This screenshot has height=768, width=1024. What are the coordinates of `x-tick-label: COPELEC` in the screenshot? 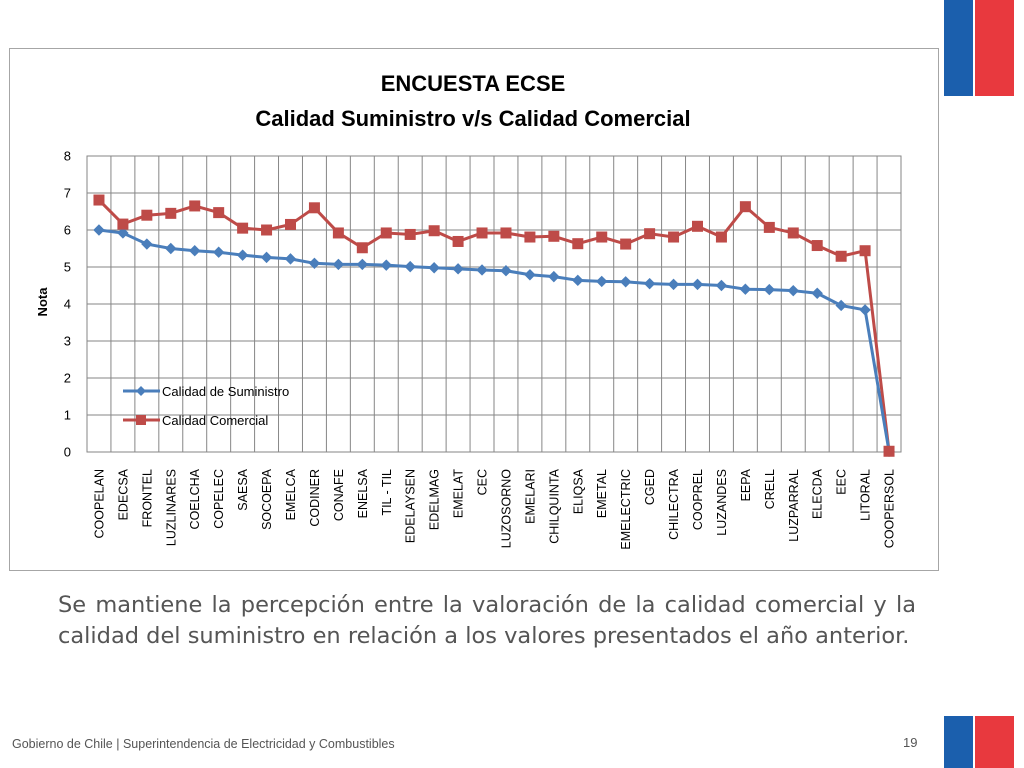 It's located at (219, 499).